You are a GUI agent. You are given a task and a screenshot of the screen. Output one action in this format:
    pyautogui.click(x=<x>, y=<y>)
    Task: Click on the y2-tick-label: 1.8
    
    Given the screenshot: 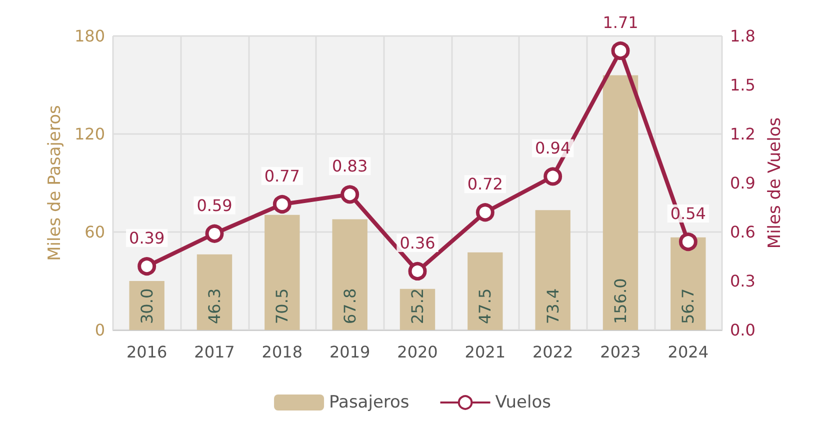 What is the action you would take?
    pyautogui.click(x=743, y=36)
    